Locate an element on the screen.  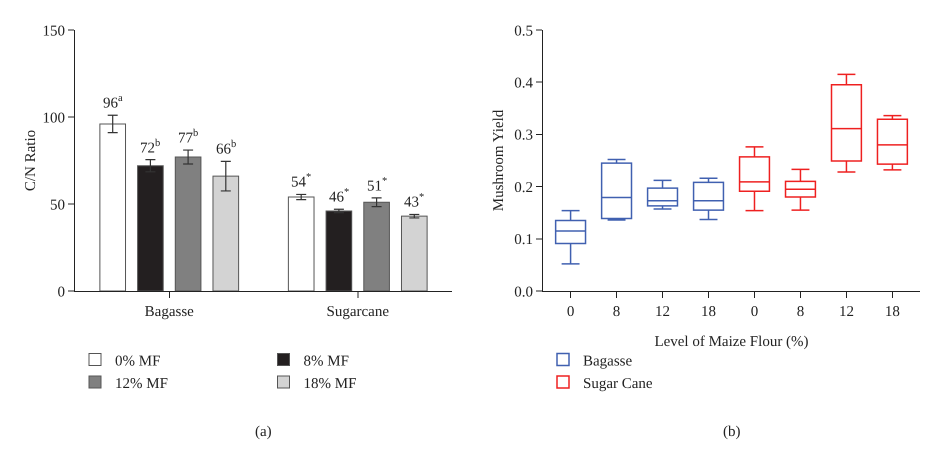
y-axis-title: Mushroom Yield is located at coordinates (499, 160).